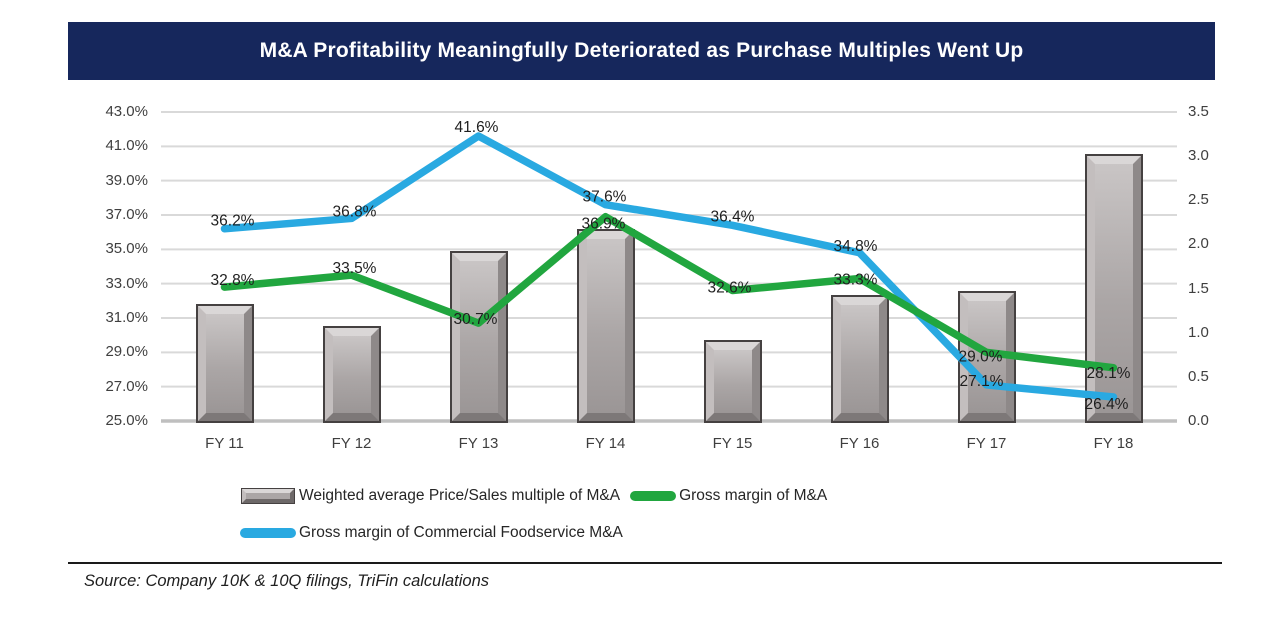 This screenshot has height=622, width=1285. I want to click on category-label: FY 18, so click(1113, 443).